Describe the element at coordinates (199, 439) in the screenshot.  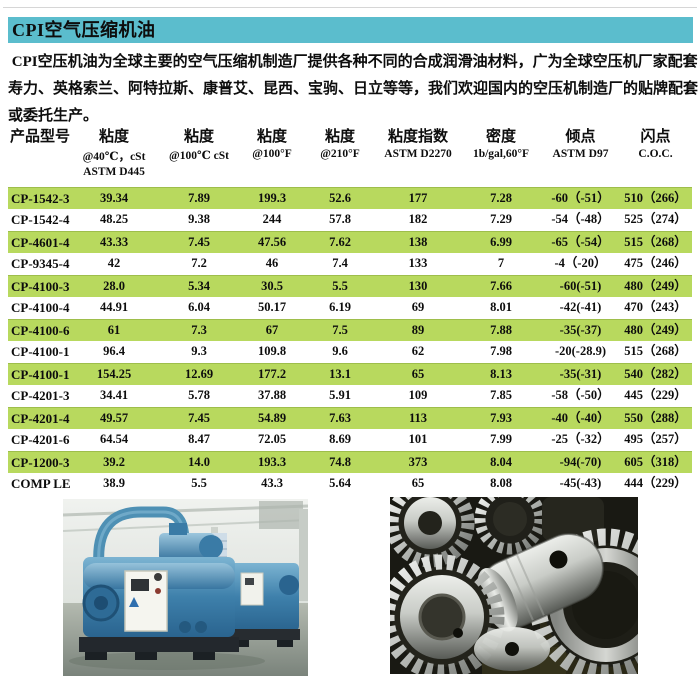
I see `value-cell: 8.47` at that location.